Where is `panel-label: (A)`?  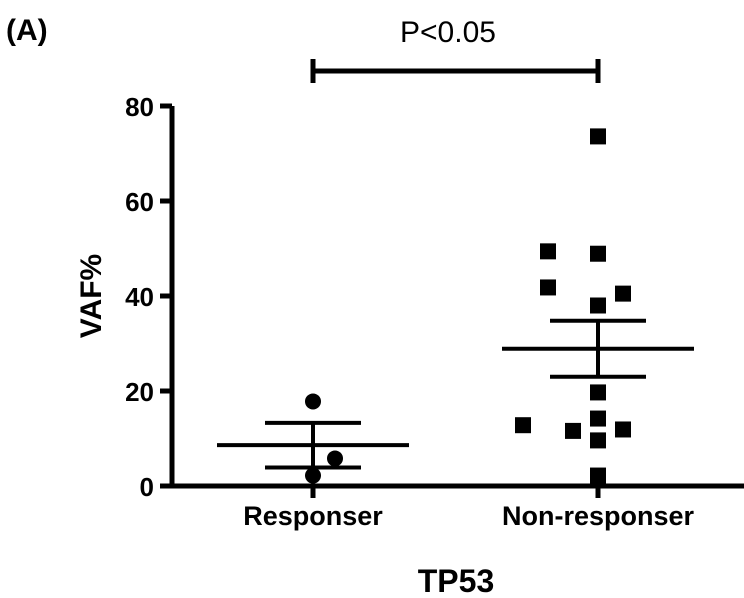 panel-label: (A) is located at coordinates (27, 30).